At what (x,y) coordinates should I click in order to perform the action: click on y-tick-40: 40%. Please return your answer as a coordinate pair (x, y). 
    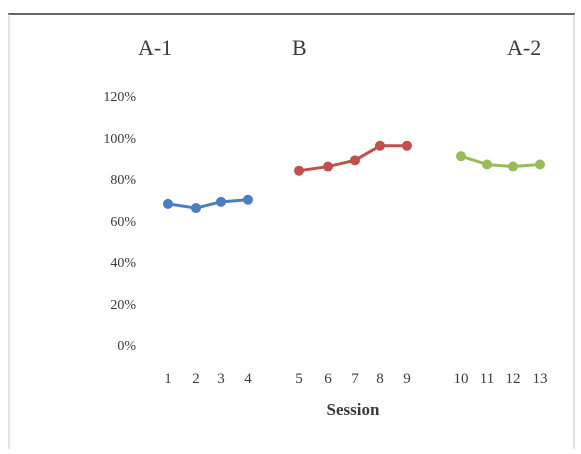
    Looking at the image, I should click on (123, 263).